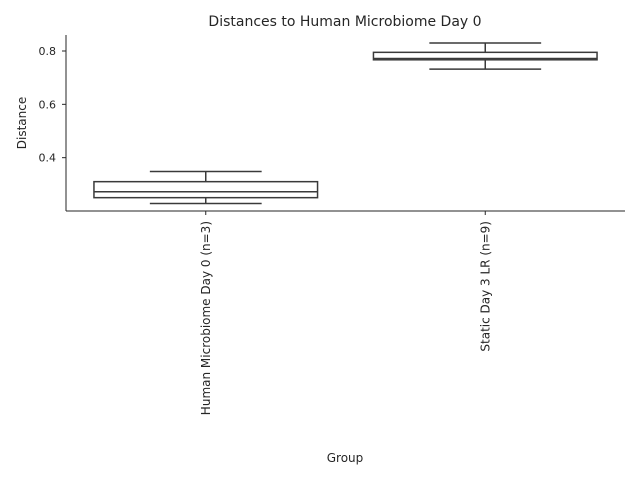 The image size is (640, 484). I want to click on x-tick-label-0: Human Microbiome Day 0 (n=3), so click(206, 318).